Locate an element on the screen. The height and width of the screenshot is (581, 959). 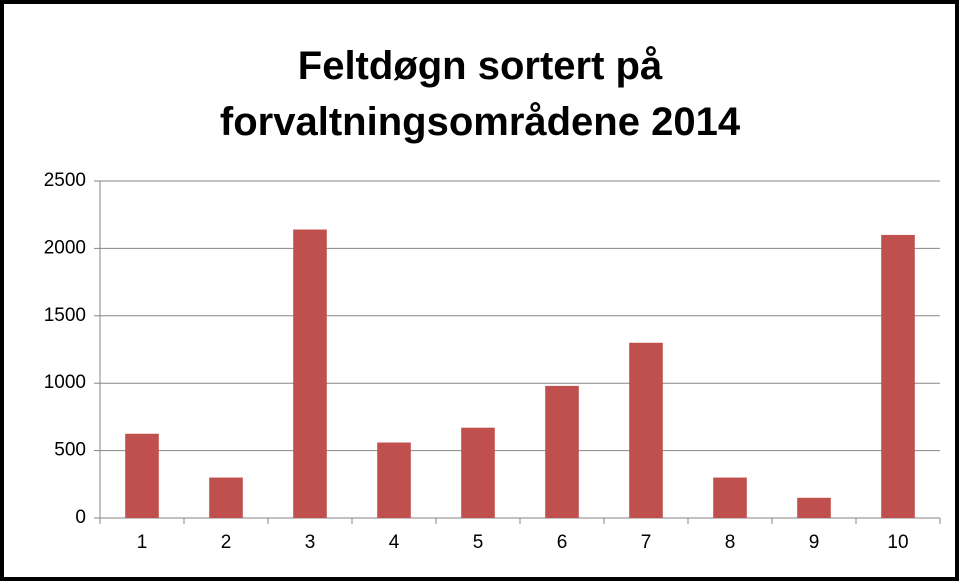
x-tick-label: 5 is located at coordinates (478, 542).